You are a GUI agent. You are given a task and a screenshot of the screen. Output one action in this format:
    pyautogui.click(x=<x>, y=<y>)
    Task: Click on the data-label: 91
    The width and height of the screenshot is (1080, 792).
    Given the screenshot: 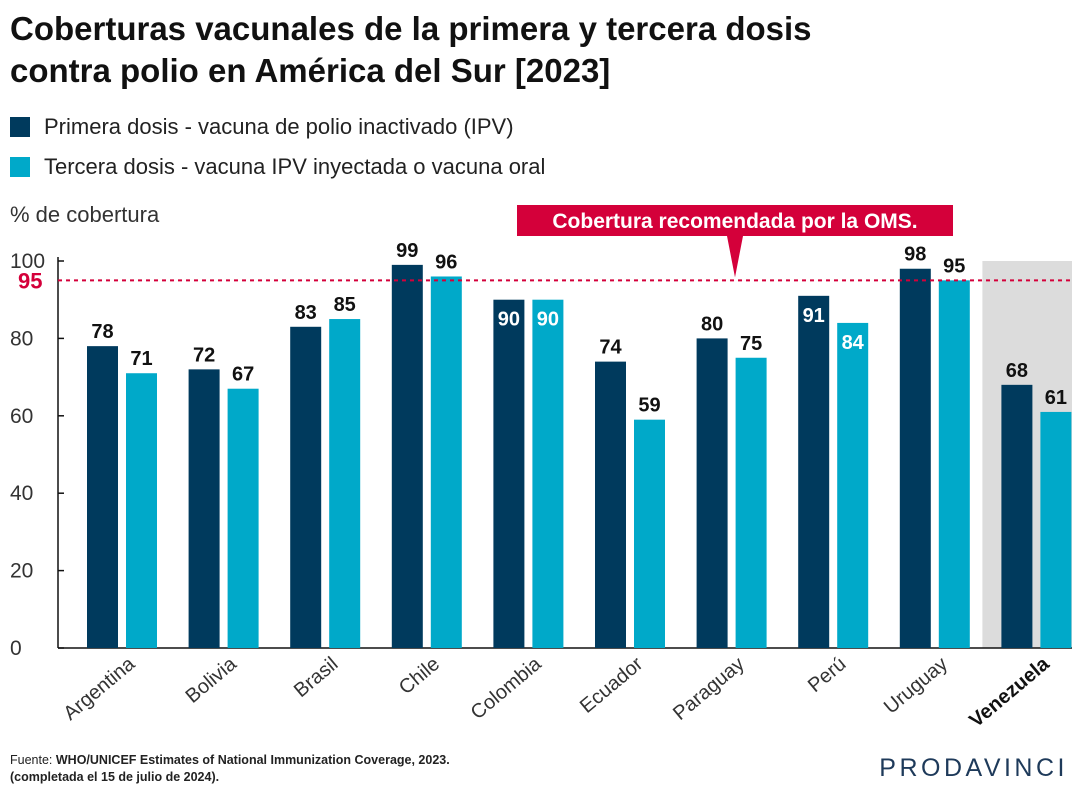 What is the action you would take?
    pyautogui.click(x=814, y=316)
    